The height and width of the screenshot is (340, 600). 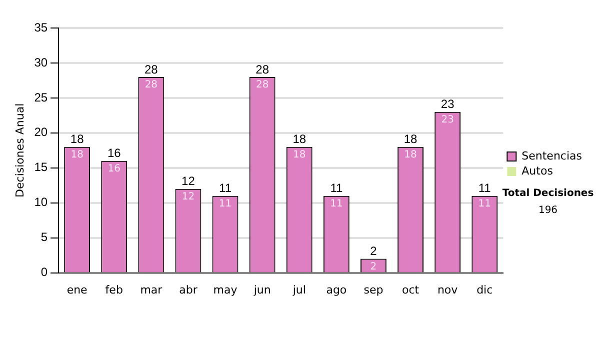 What do you see at coordinates (189, 181) in the screenshot?
I see `total-label: 12` at bounding box center [189, 181].